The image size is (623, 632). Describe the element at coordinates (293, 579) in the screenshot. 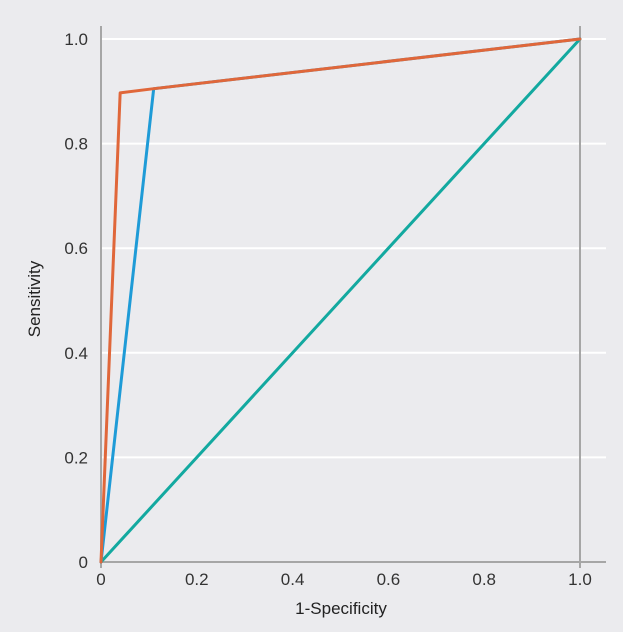

I see `x-tick-label-2: 0.4` at that location.